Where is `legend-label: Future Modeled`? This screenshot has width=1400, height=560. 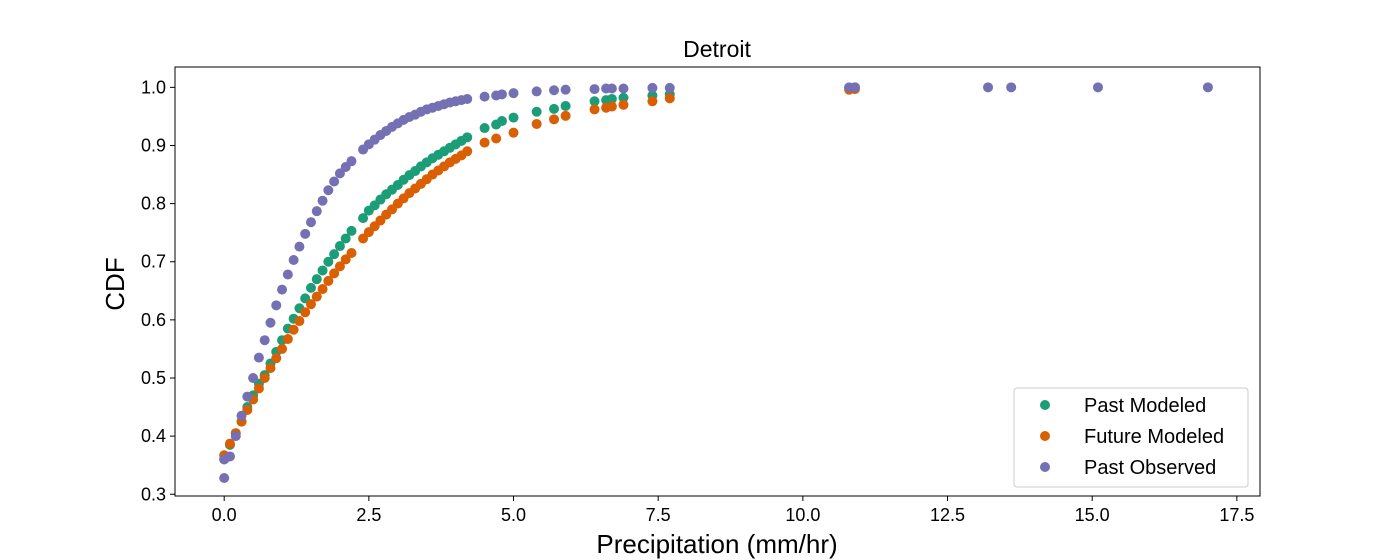
legend-label: Future Modeled is located at coordinates (1154, 437).